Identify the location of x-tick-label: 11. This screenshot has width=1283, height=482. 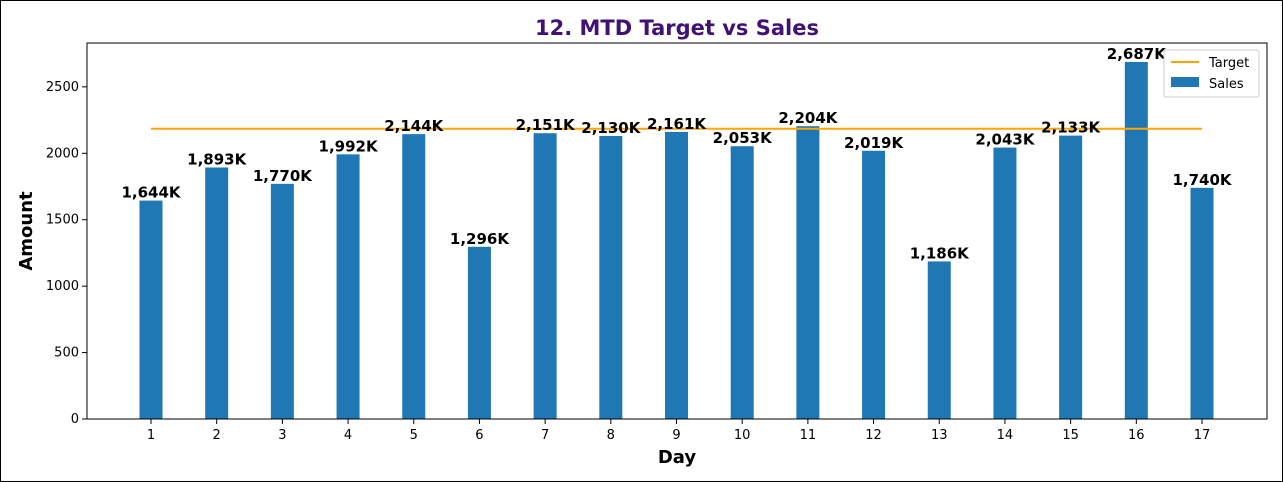
(808, 435).